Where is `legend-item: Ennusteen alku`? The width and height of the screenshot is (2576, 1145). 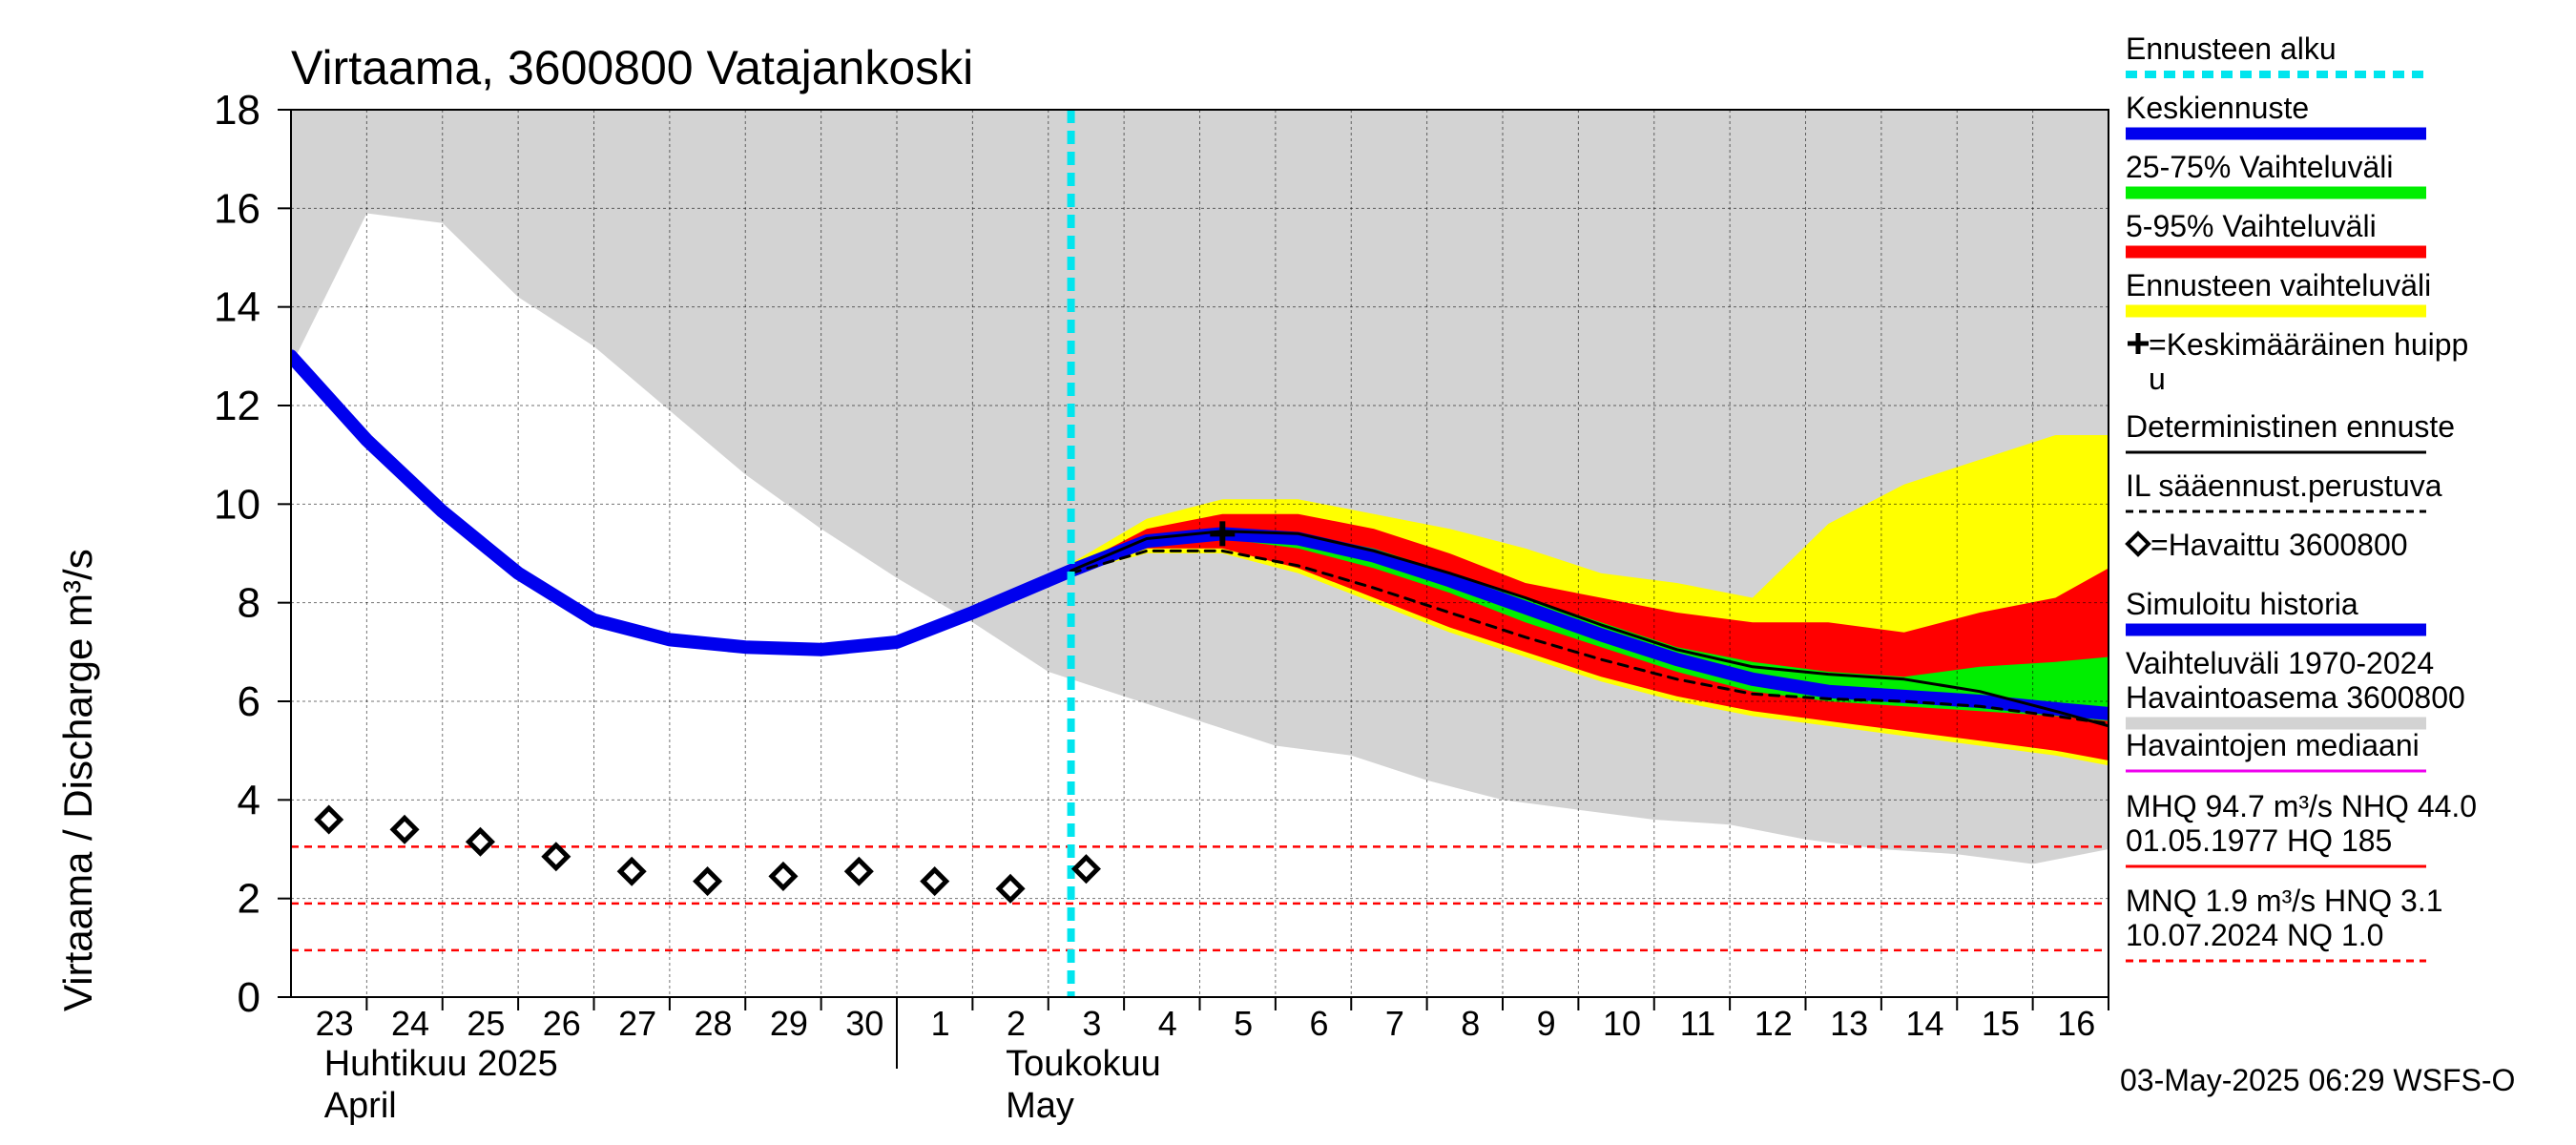 legend-item: Ennusteen alku is located at coordinates (2276, 55).